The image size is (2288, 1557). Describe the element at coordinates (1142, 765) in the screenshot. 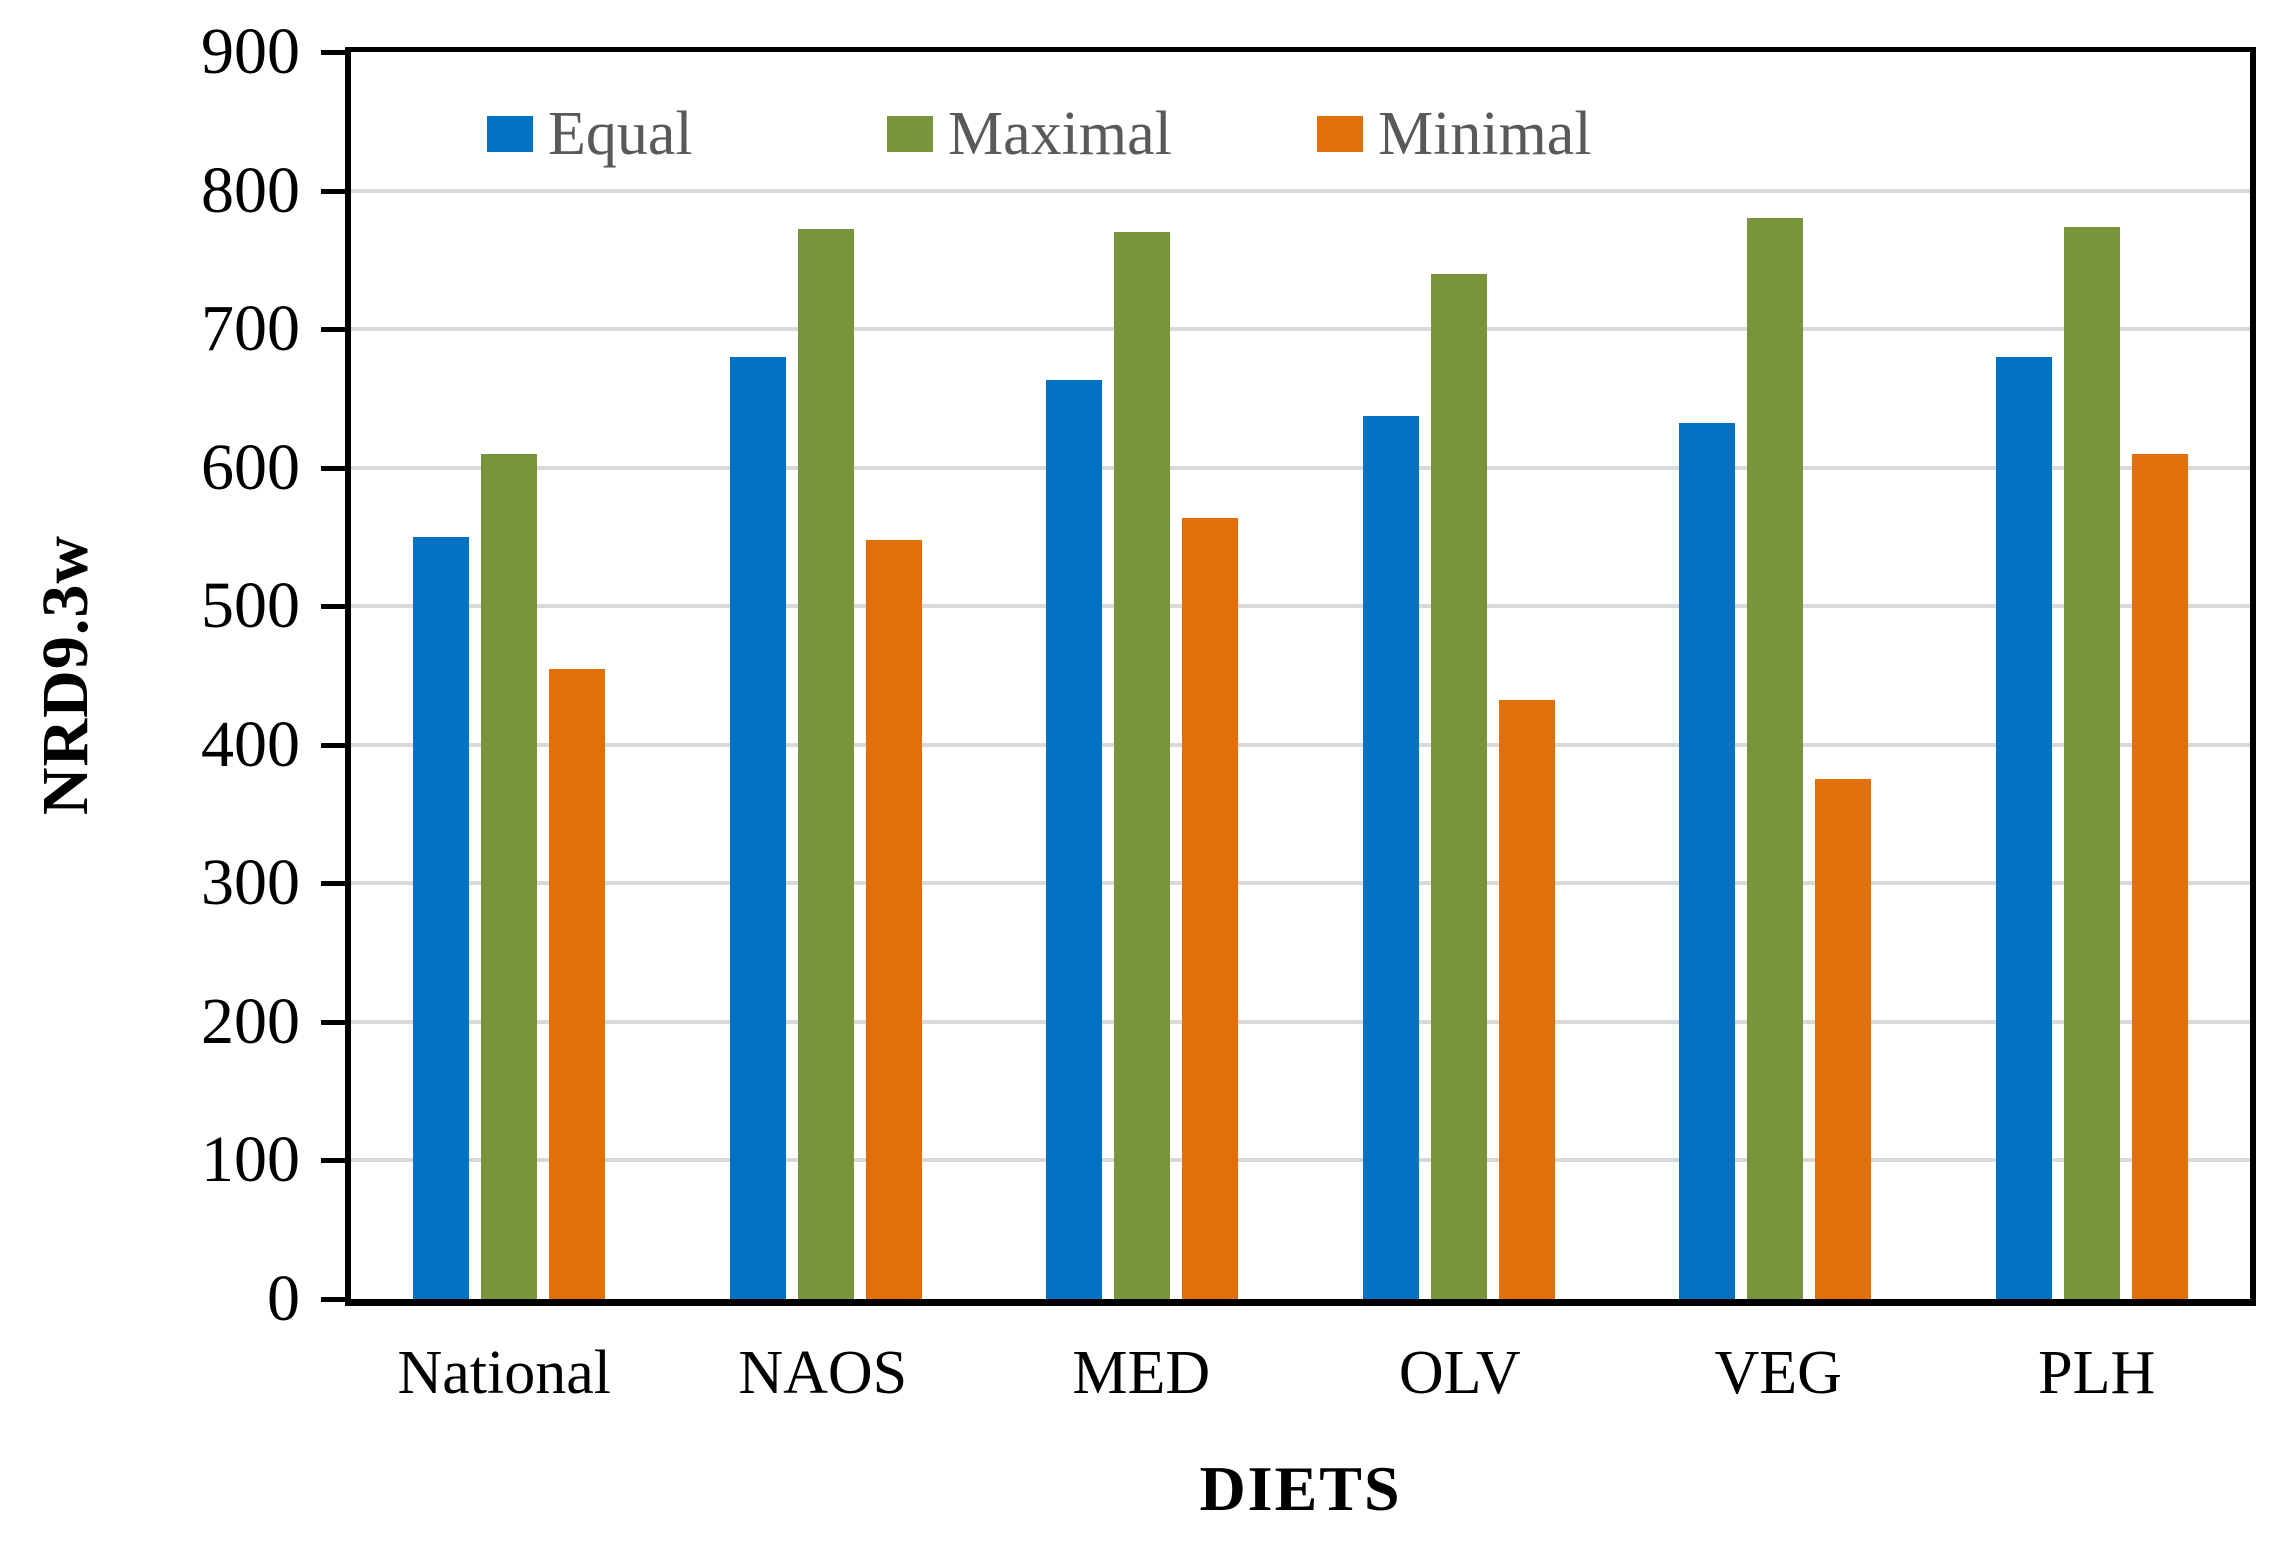

I see `bar-med-maximal` at that location.